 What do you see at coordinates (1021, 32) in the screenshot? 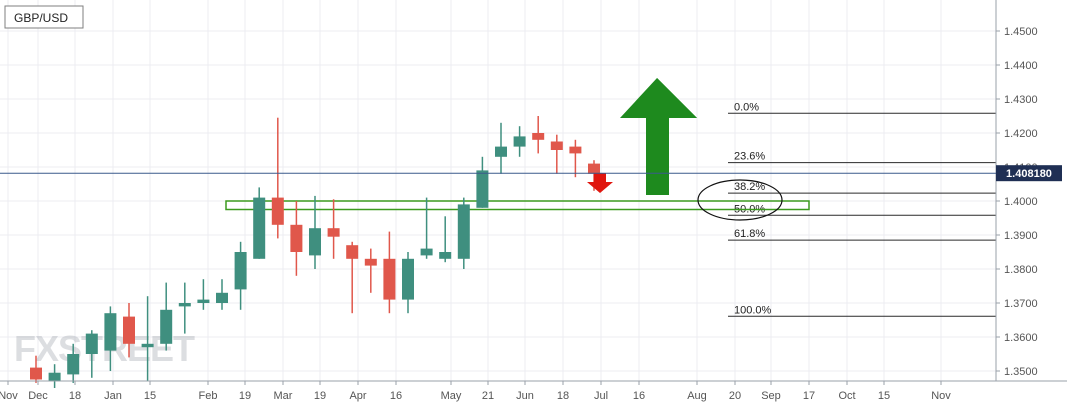
I see `y-tick-label: 1.4500` at bounding box center [1021, 32].